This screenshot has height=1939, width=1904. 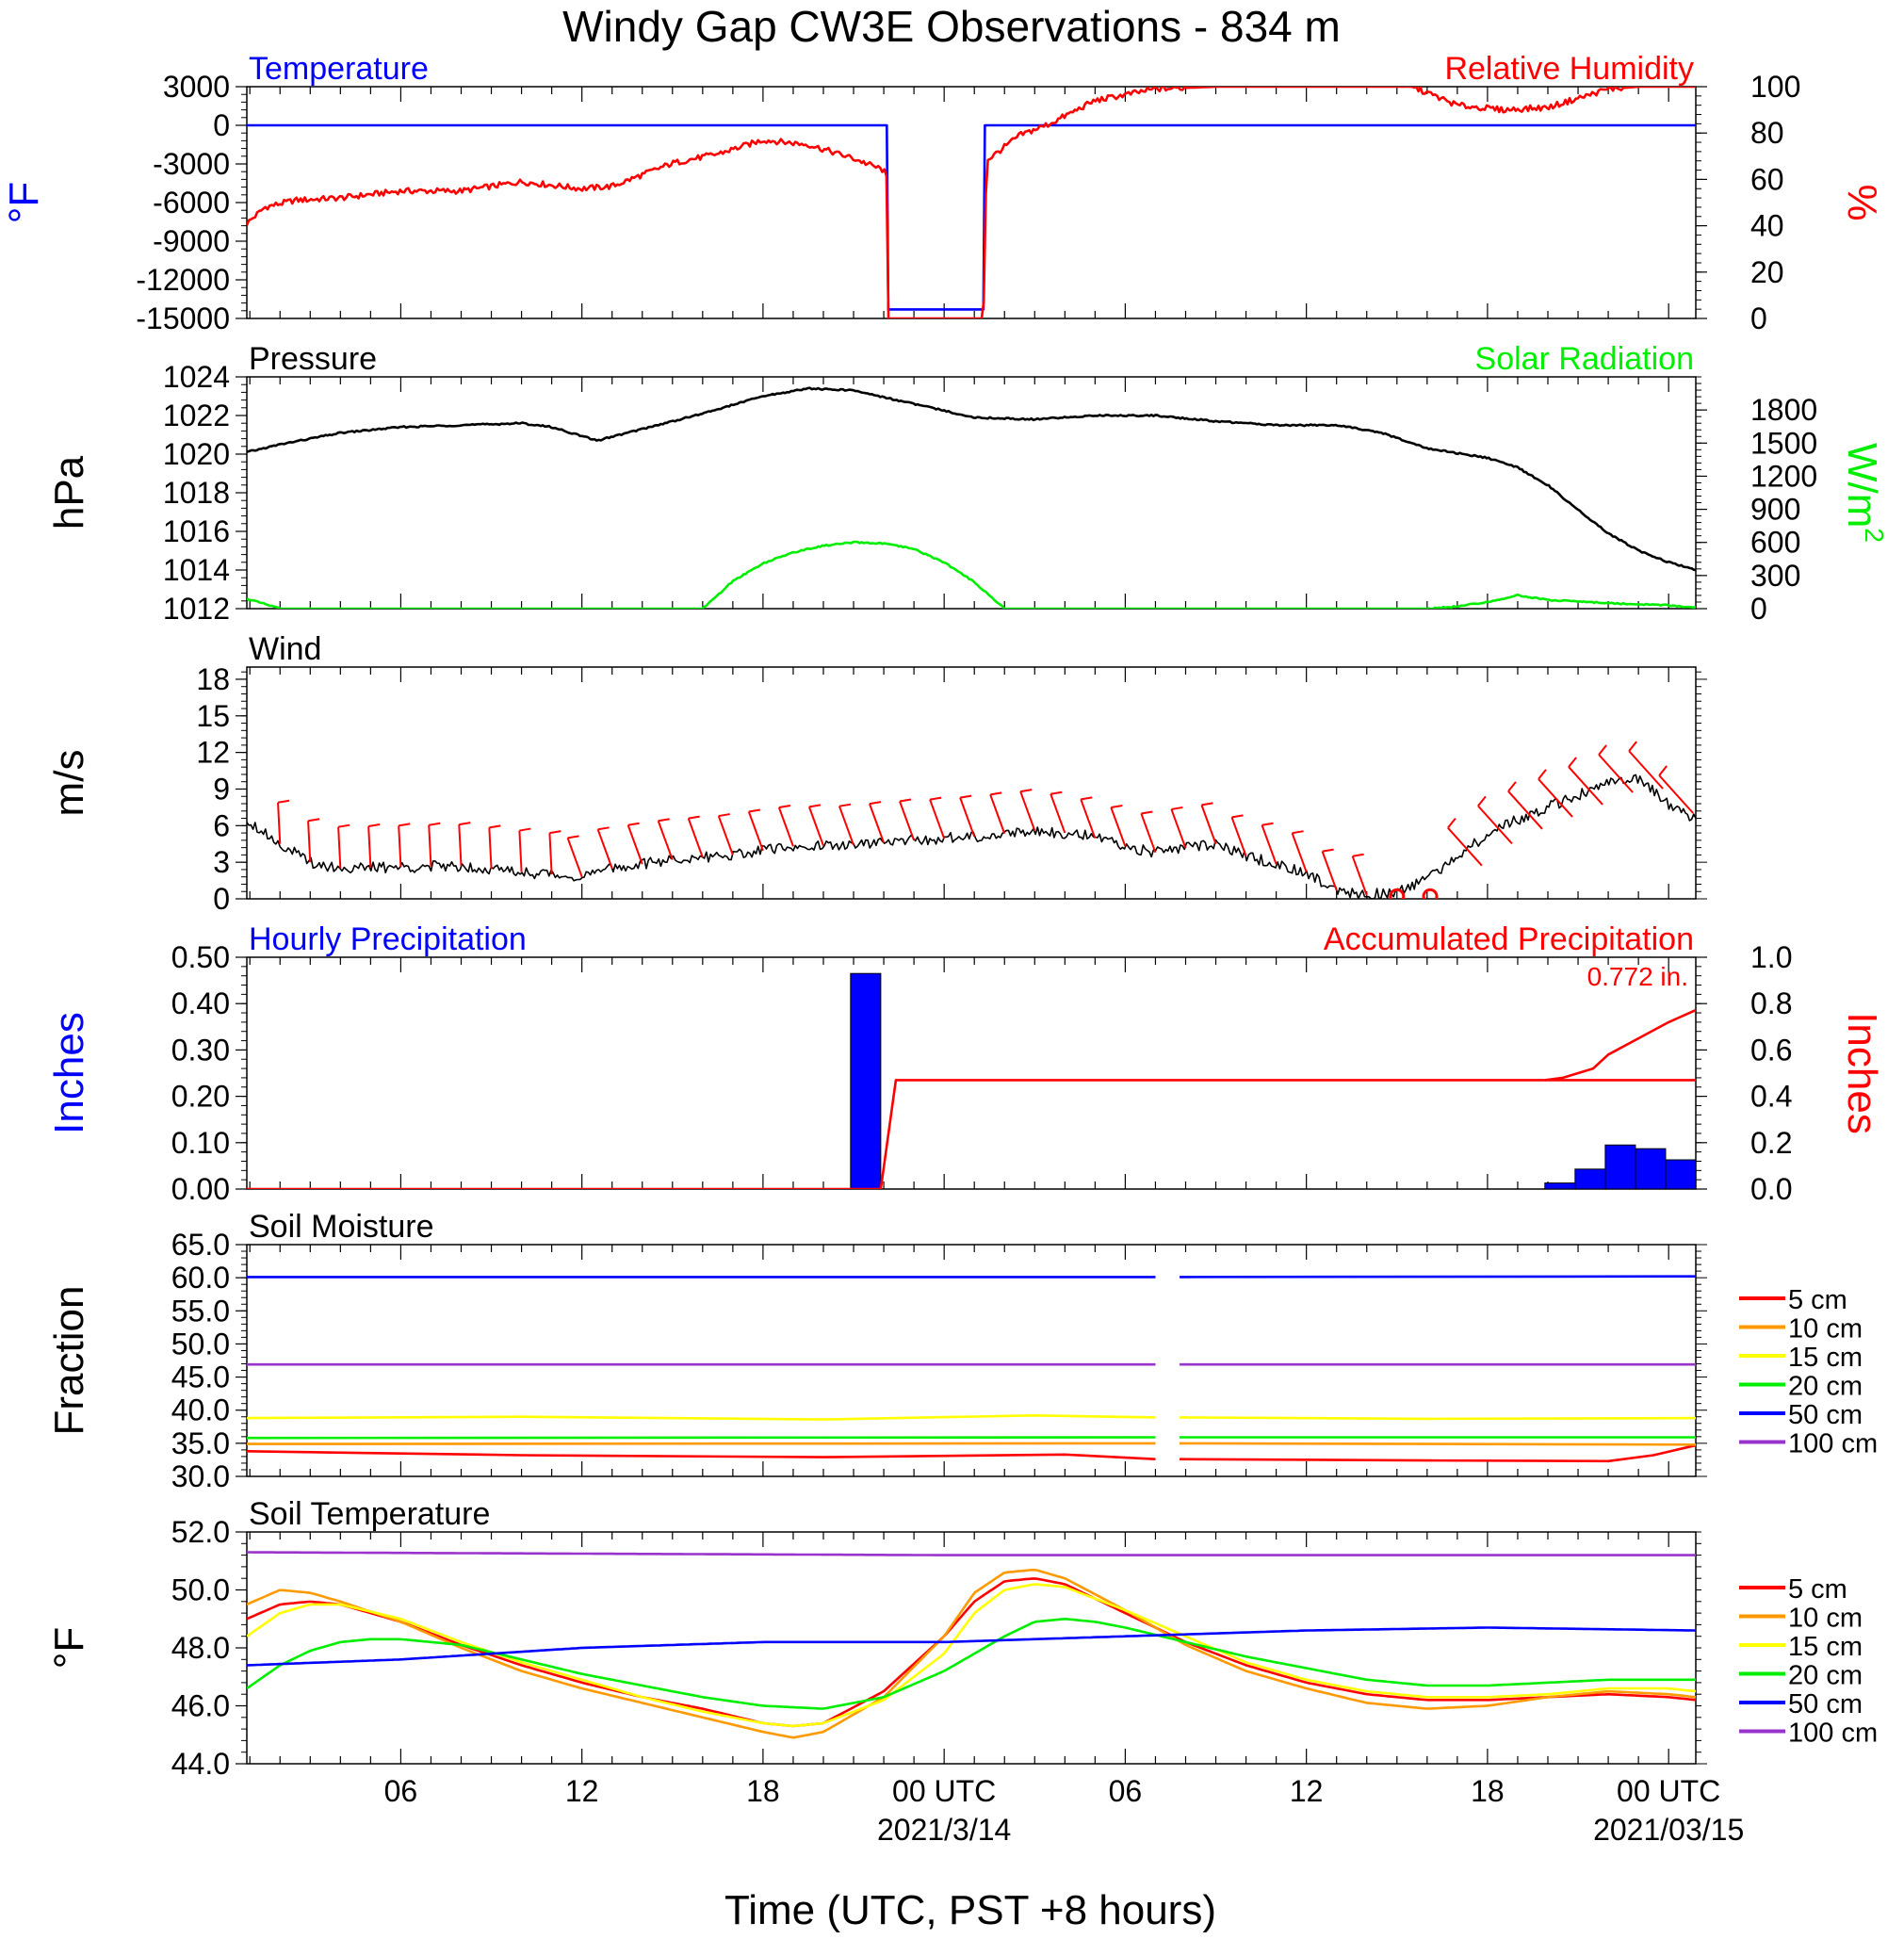 What do you see at coordinates (200, 1532) in the screenshot?
I see `y-tick-label: 52.0` at bounding box center [200, 1532].